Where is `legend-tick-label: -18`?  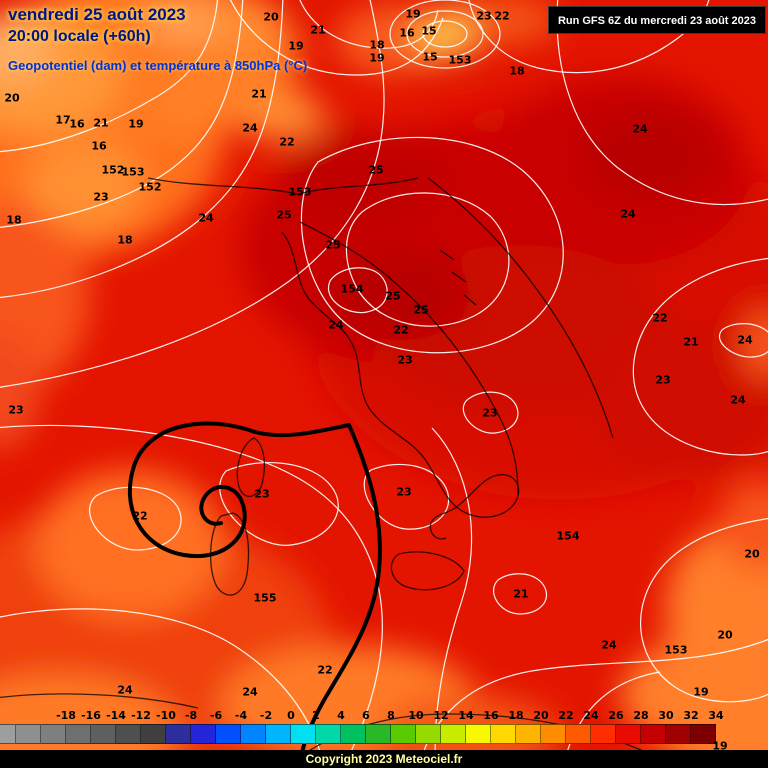 legend-tick-label: -18 is located at coordinates (66, 715).